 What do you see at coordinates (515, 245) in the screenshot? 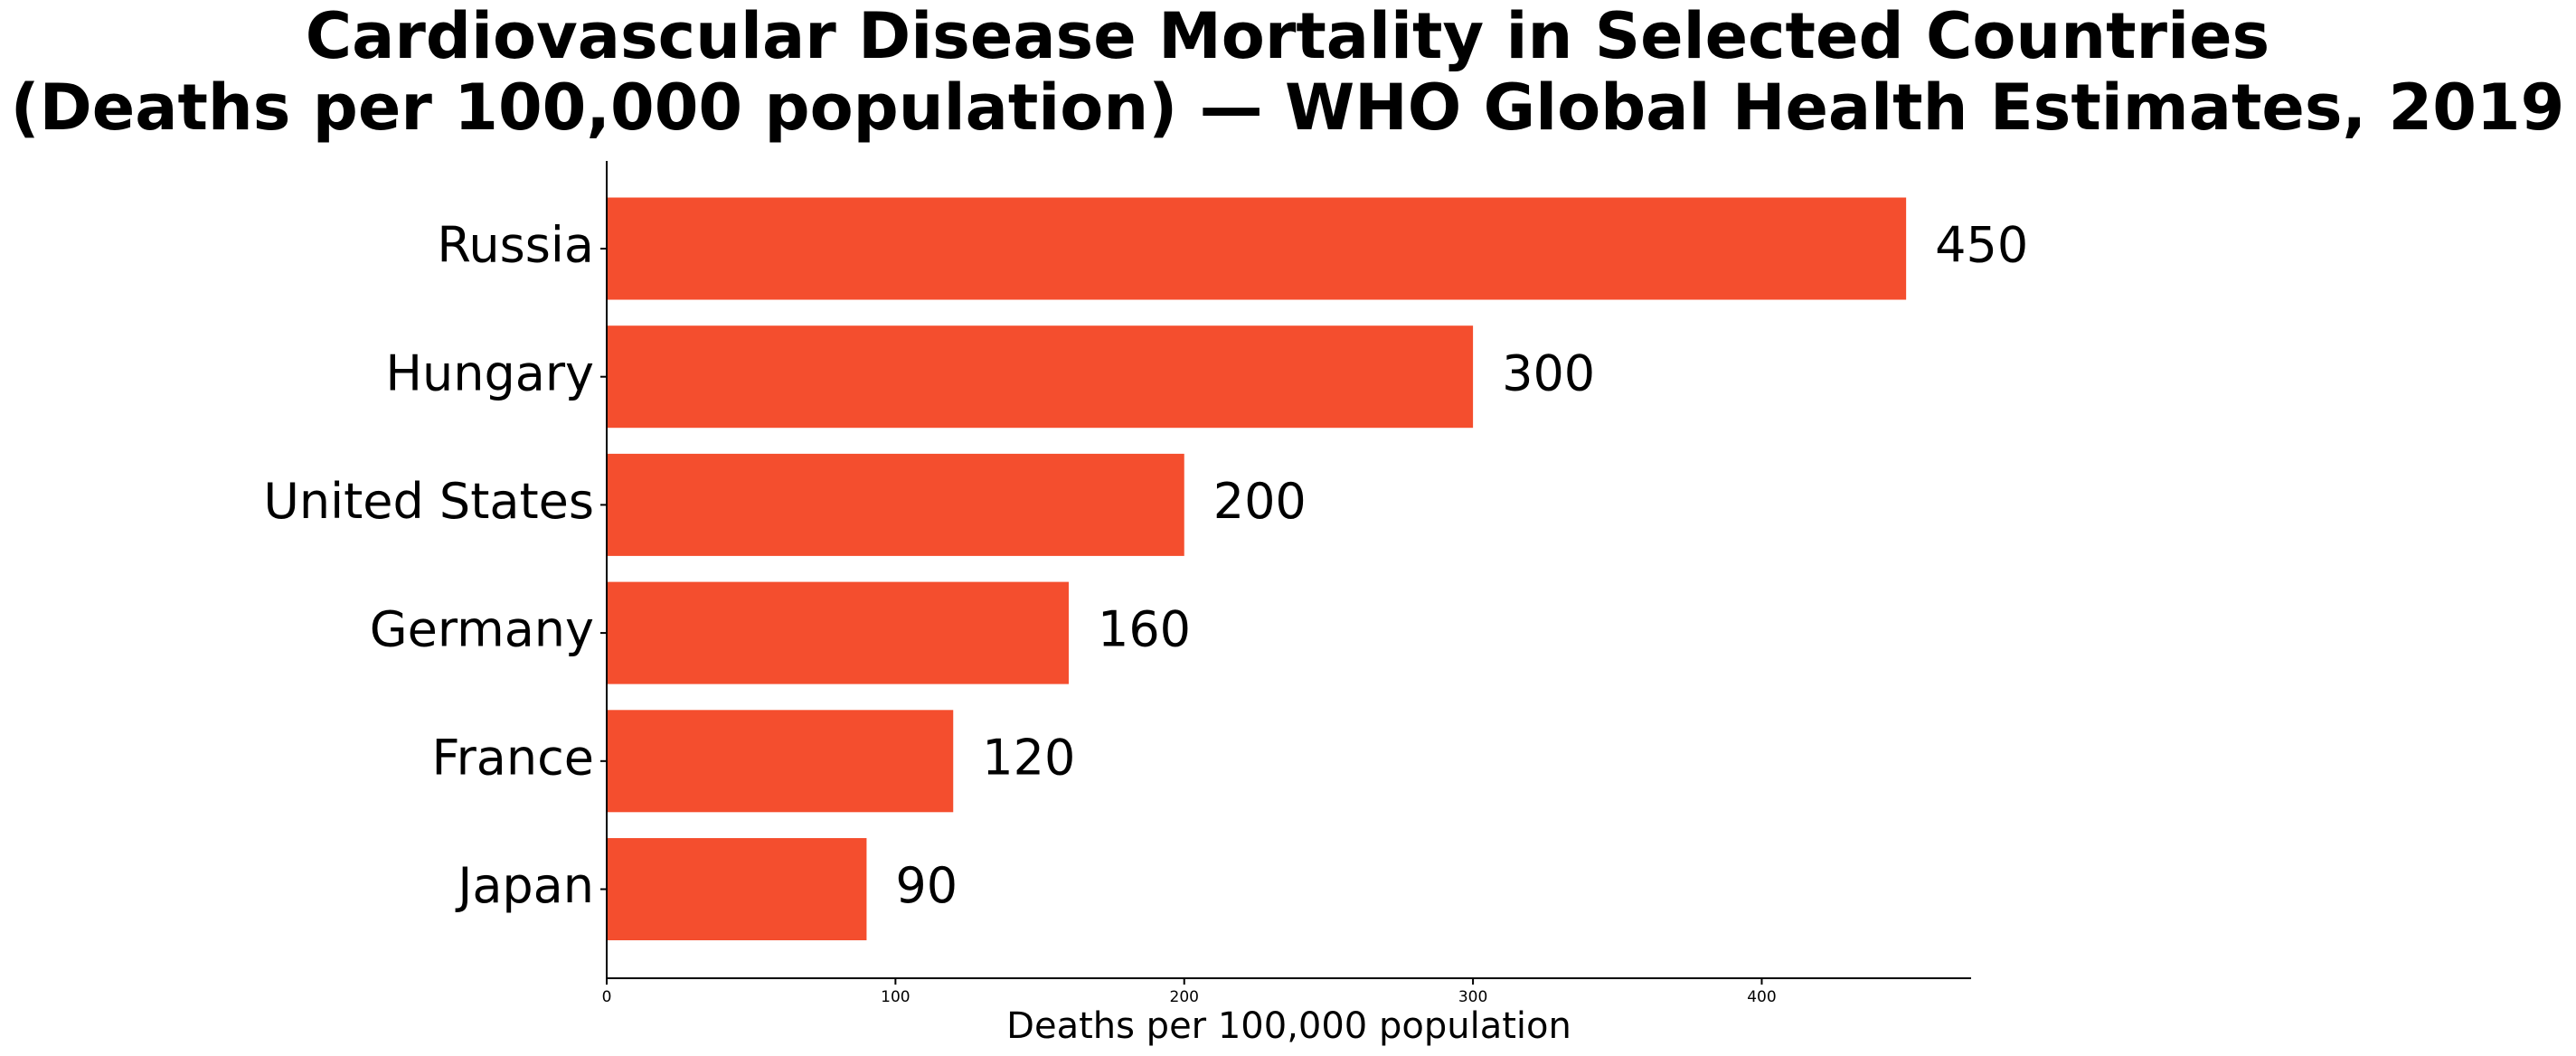
I see `category-label: Russia` at bounding box center [515, 245].